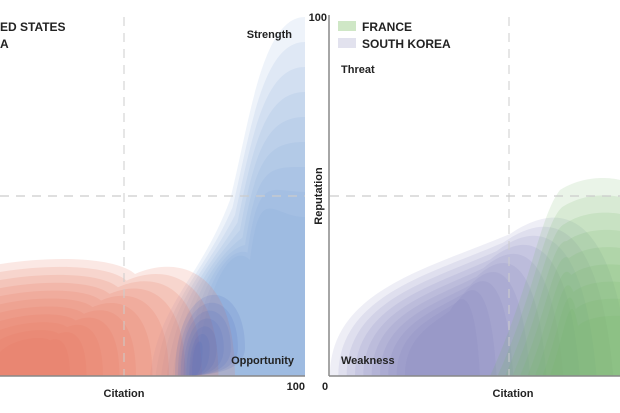 This screenshot has width=620, height=413. I want to click on legend-label-0-1: A, so click(4, 44).